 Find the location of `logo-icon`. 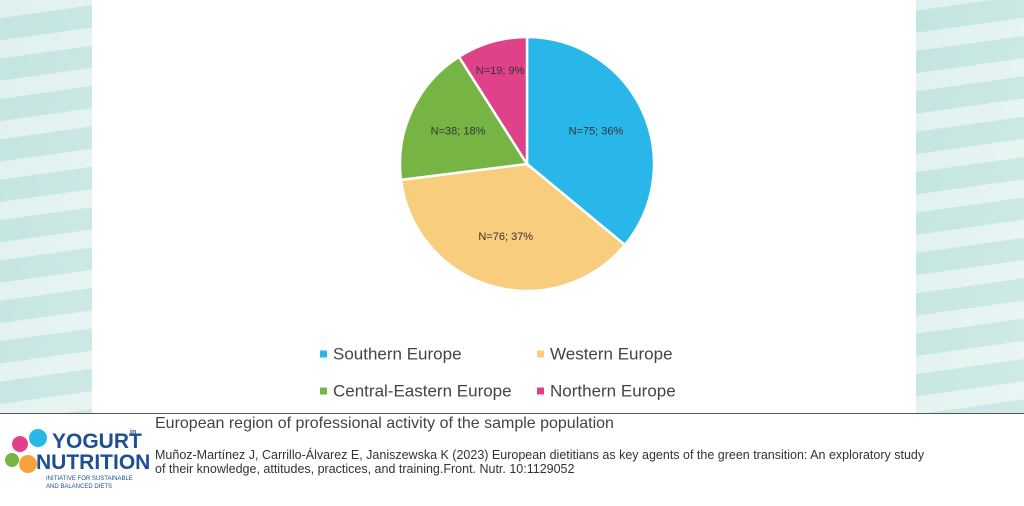

logo-icon is located at coordinates (26, 451).